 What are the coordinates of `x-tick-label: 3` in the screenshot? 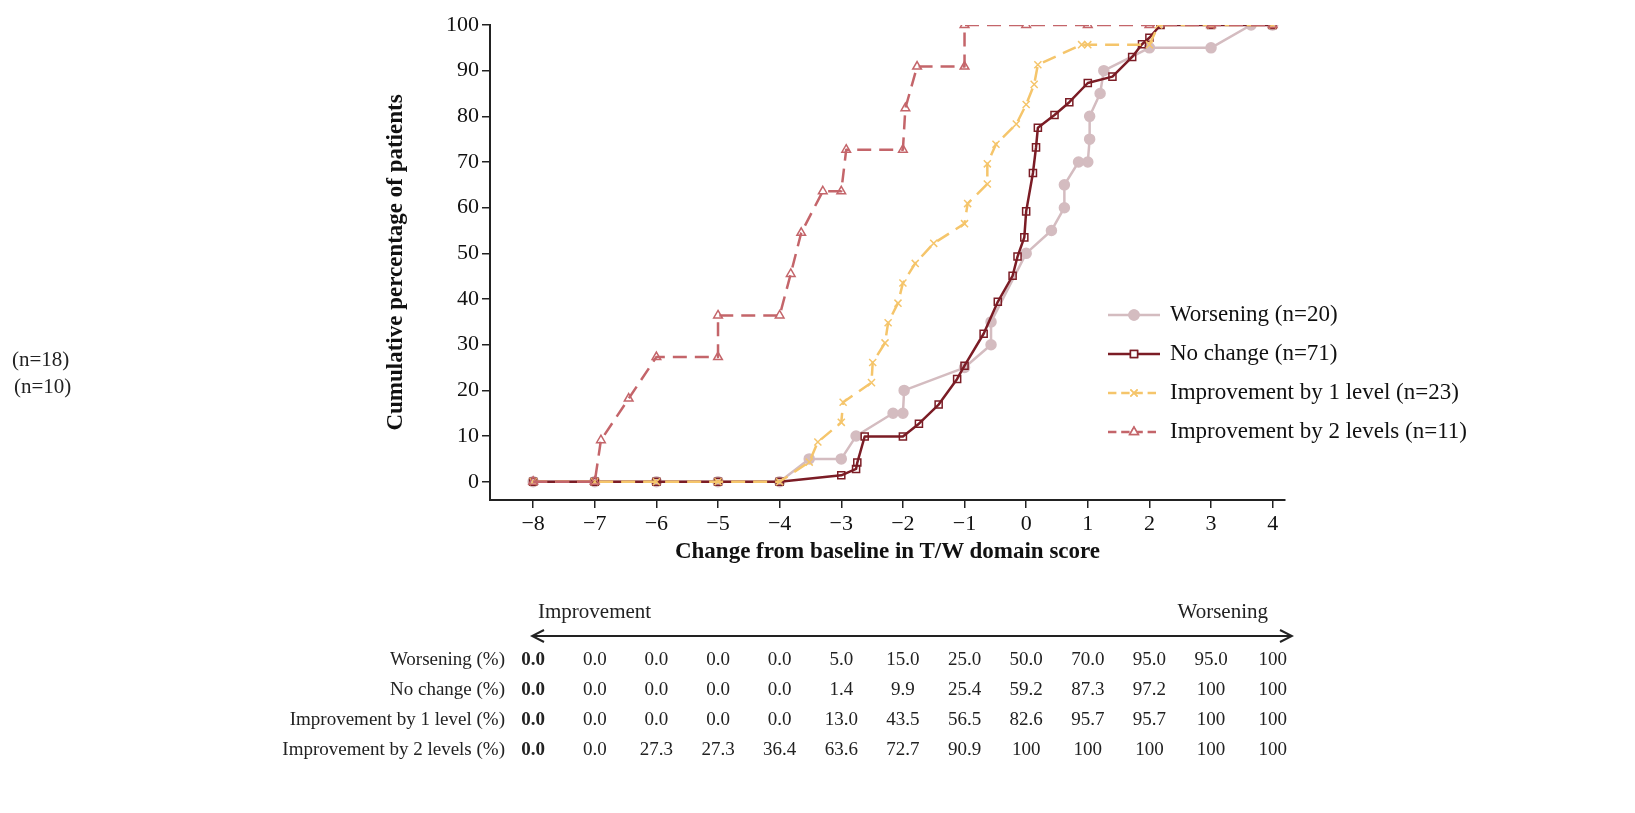 It's located at (1211, 522).